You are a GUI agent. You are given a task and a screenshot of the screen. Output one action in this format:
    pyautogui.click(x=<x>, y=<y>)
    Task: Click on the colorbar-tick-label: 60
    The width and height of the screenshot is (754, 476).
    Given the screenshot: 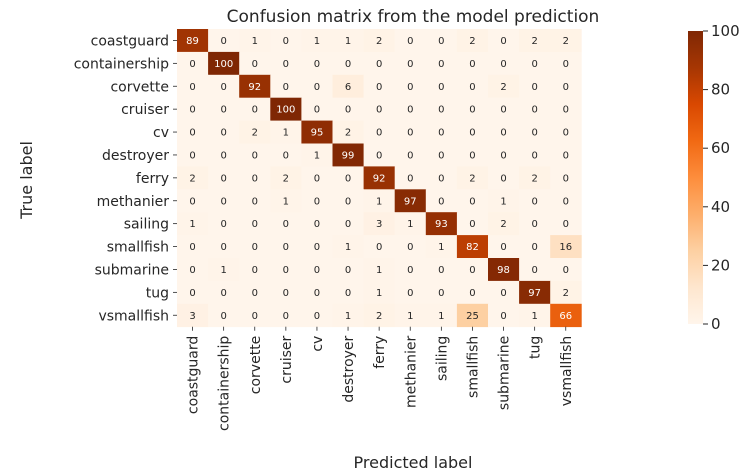 What is the action you would take?
    pyautogui.click(x=720, y=148)
    